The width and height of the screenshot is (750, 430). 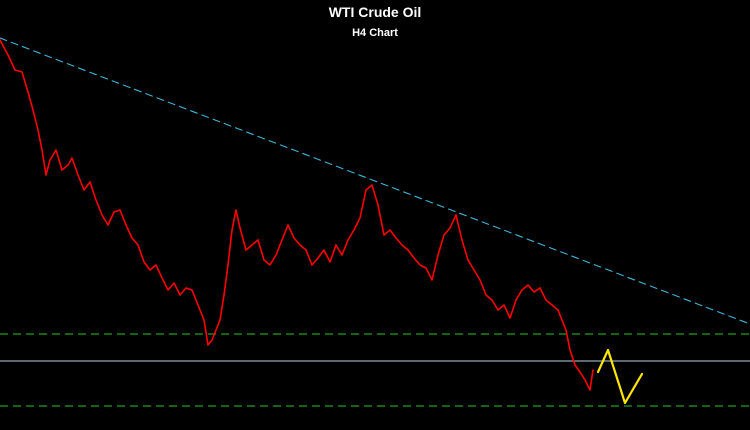 What do you see at coordinates (375, 33) in the screenshot?
I see `chart-subtitle: H4 Chart` at bounding box center [375, 33].